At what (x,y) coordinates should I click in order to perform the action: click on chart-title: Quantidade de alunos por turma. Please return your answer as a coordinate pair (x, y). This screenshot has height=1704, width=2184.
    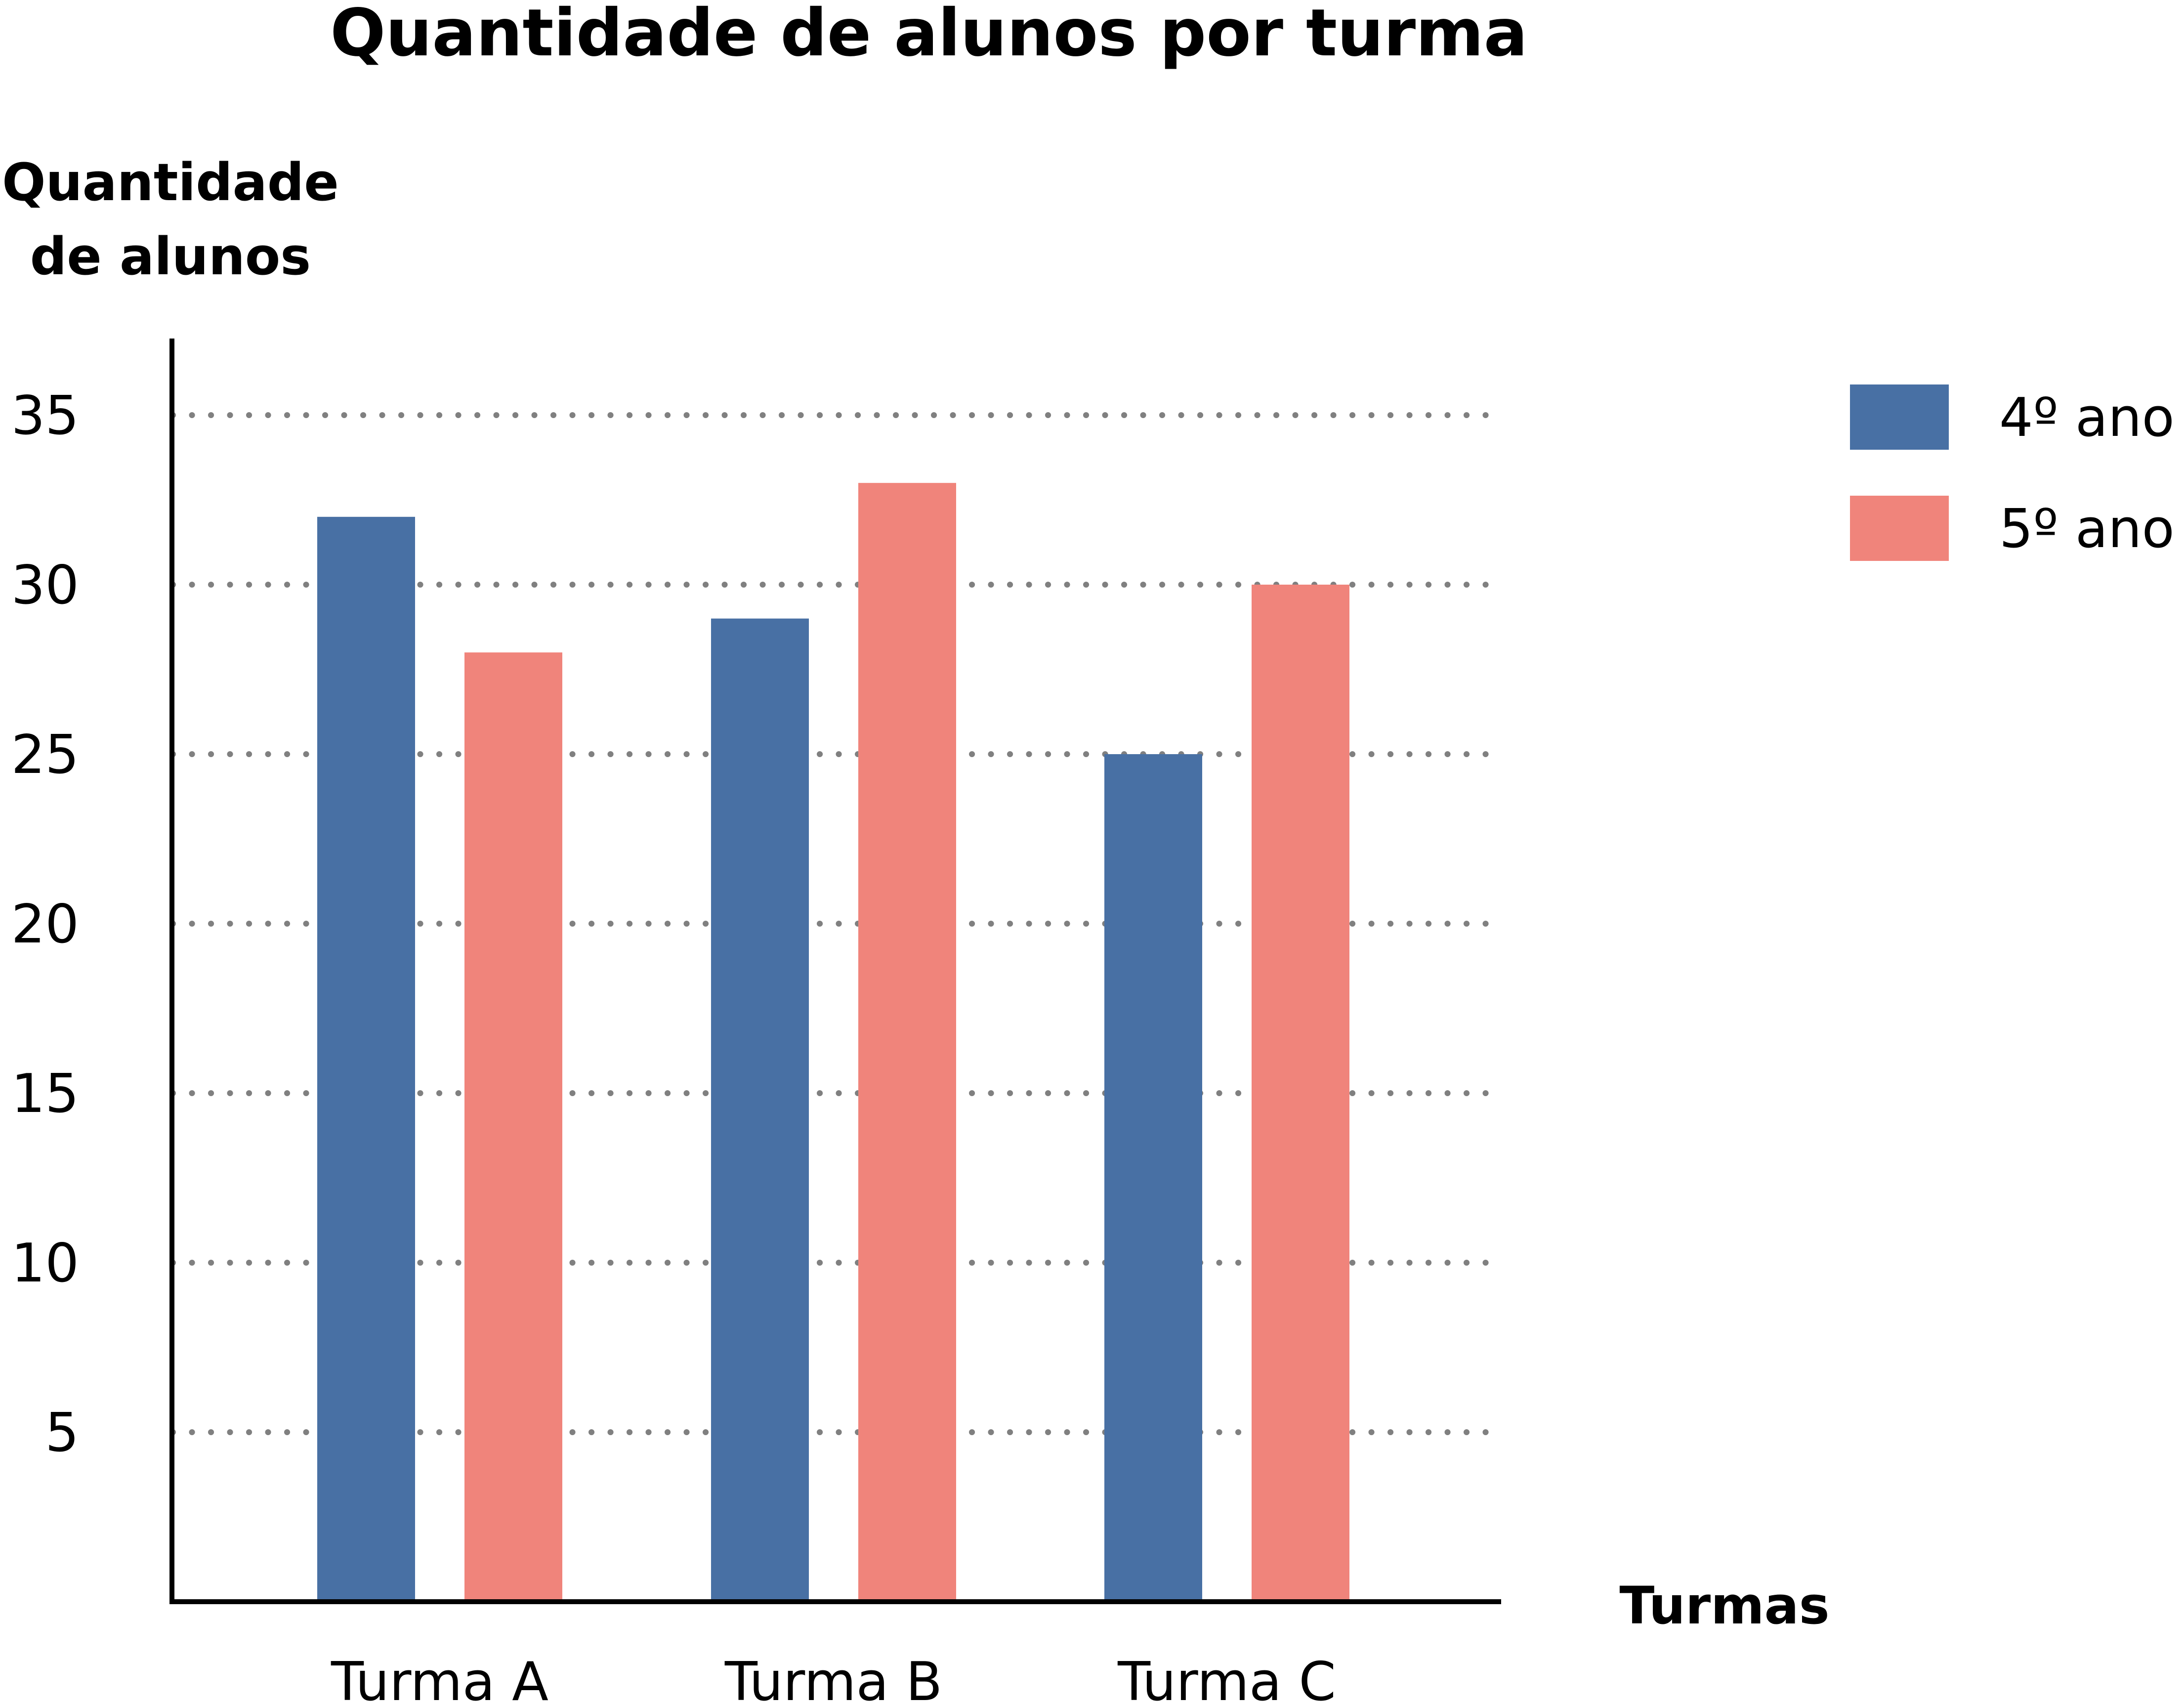
    Looking at the image, I should click on (929, 36).